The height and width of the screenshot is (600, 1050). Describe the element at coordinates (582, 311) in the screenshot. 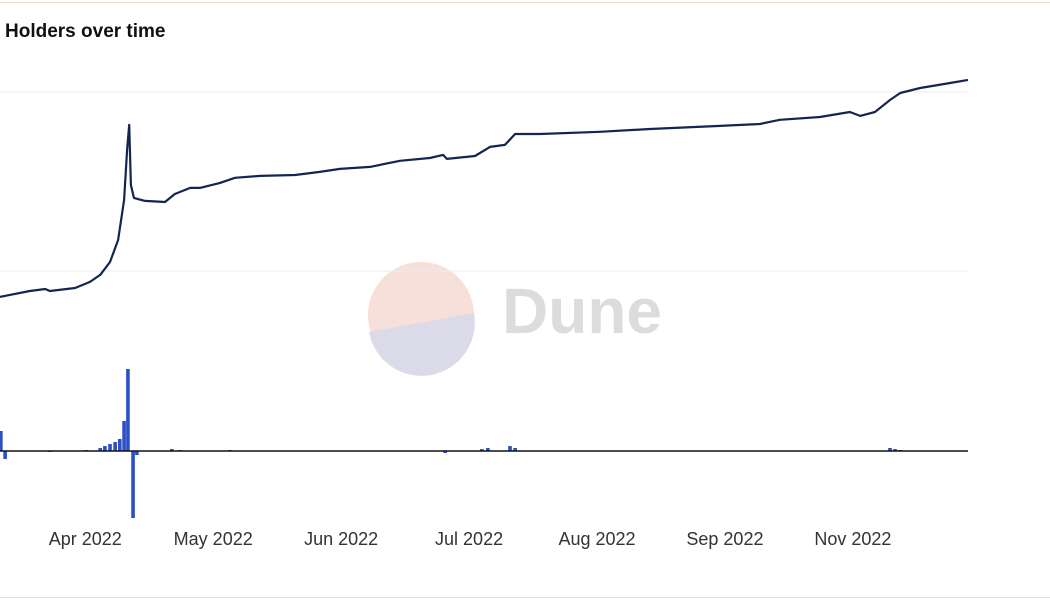

I see `watermark-text: Dune` at that location.